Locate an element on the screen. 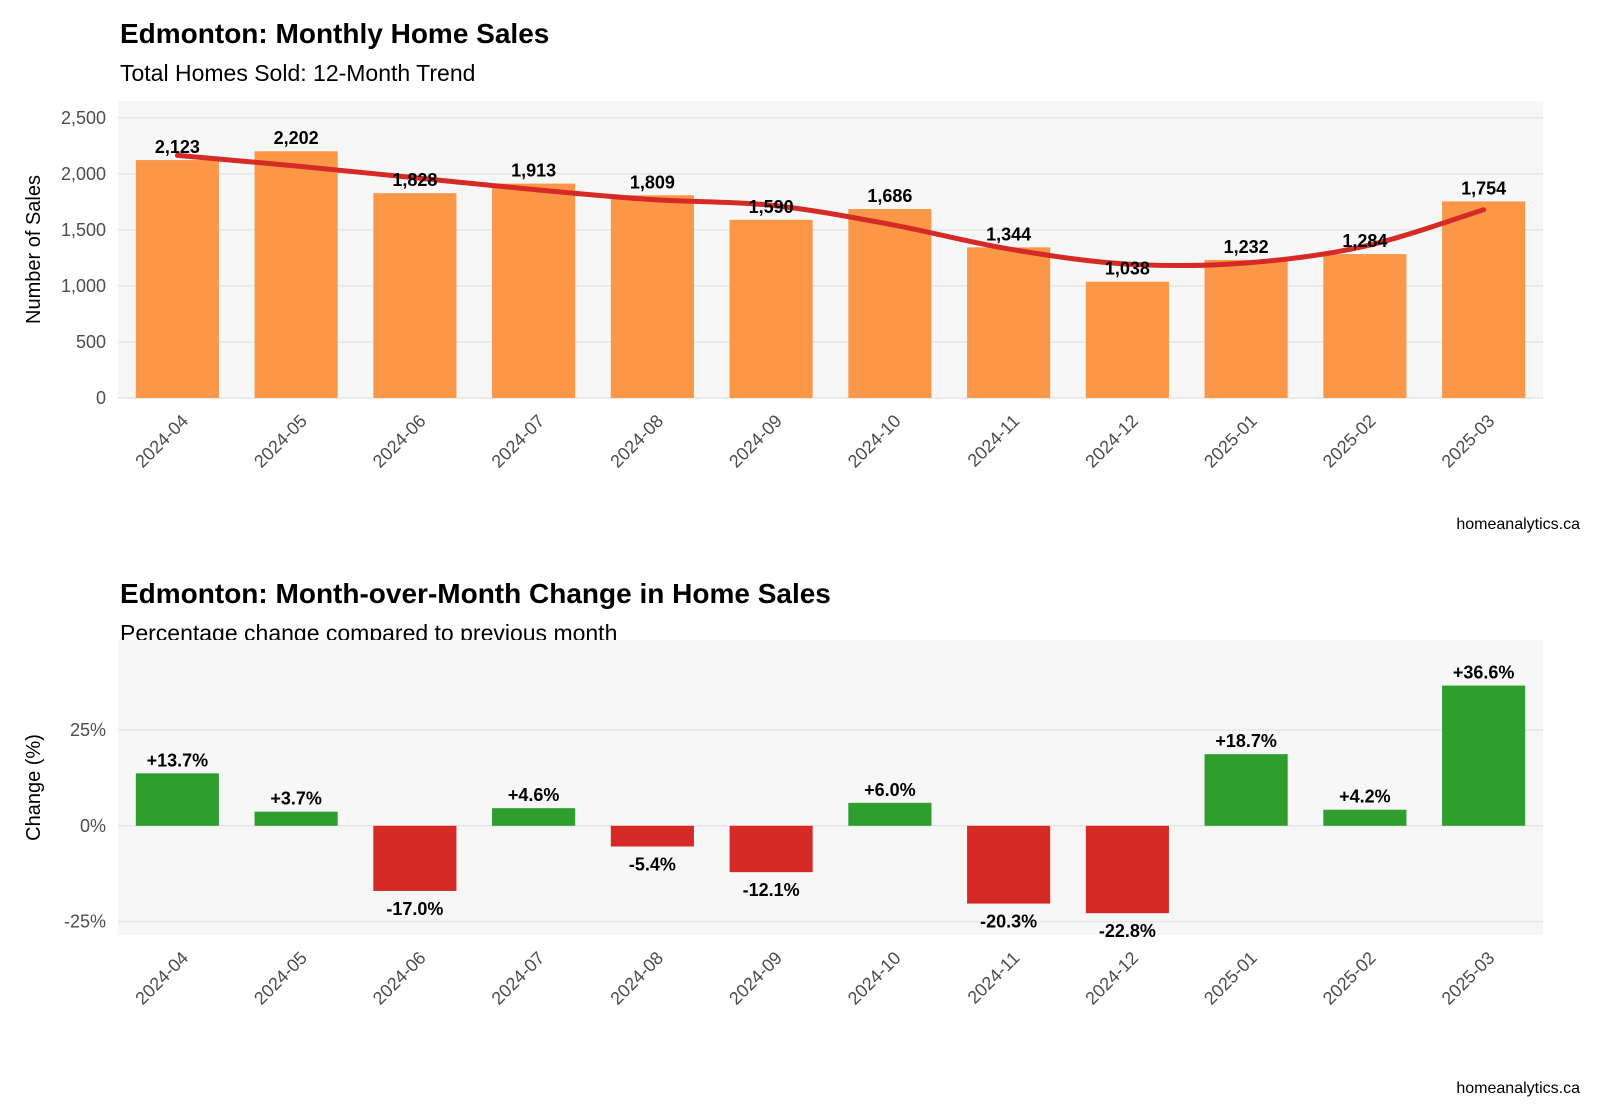  change-chart-caption: homeanalytics.ca is located at coordinates (1518, 1088).